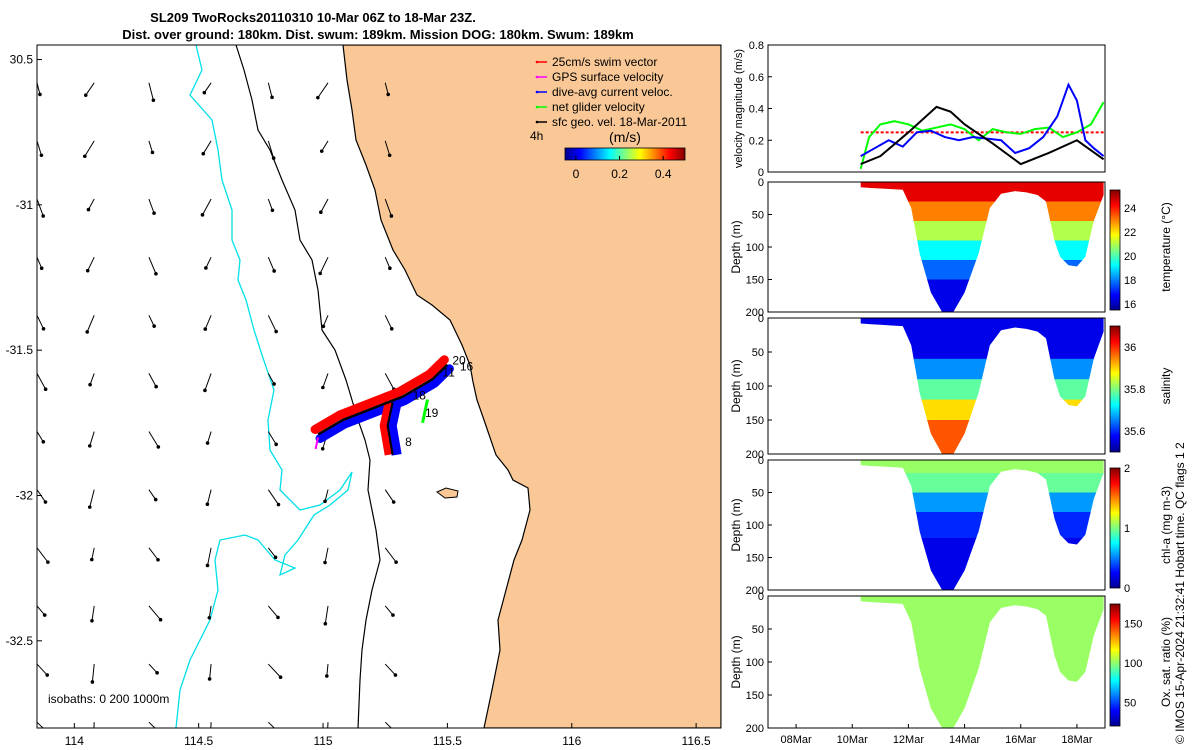  What do you see at coordinates (607, 77) in the screenshot?
I see `legend-label: GPS surface velocity` at bounding box center [607, 77].